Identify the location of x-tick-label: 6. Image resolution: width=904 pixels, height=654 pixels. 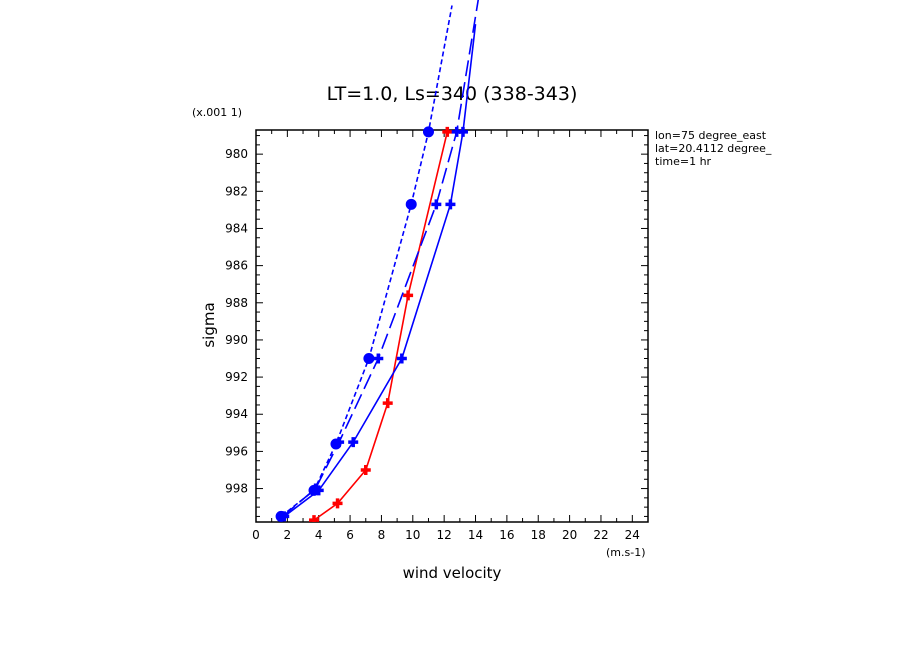
(350, 535).